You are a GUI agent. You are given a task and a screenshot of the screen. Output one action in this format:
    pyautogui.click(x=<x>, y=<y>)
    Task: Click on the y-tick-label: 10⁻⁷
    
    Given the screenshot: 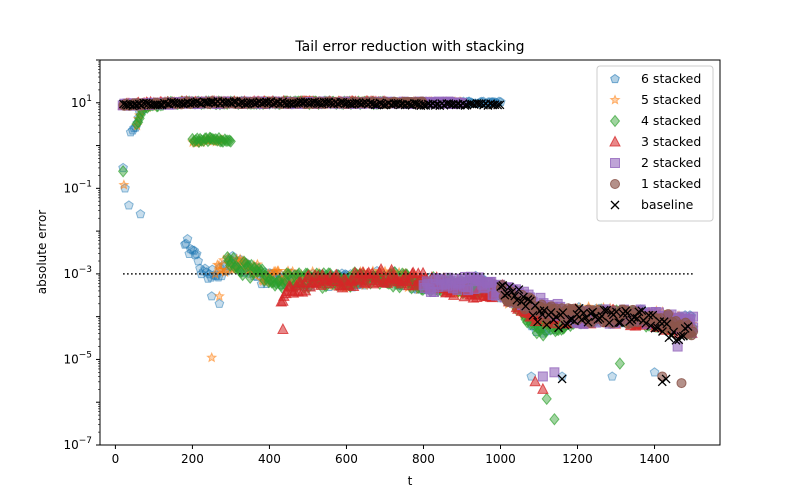 What is the action you would take?
    pyautogui.click(x=77, y=444)
    